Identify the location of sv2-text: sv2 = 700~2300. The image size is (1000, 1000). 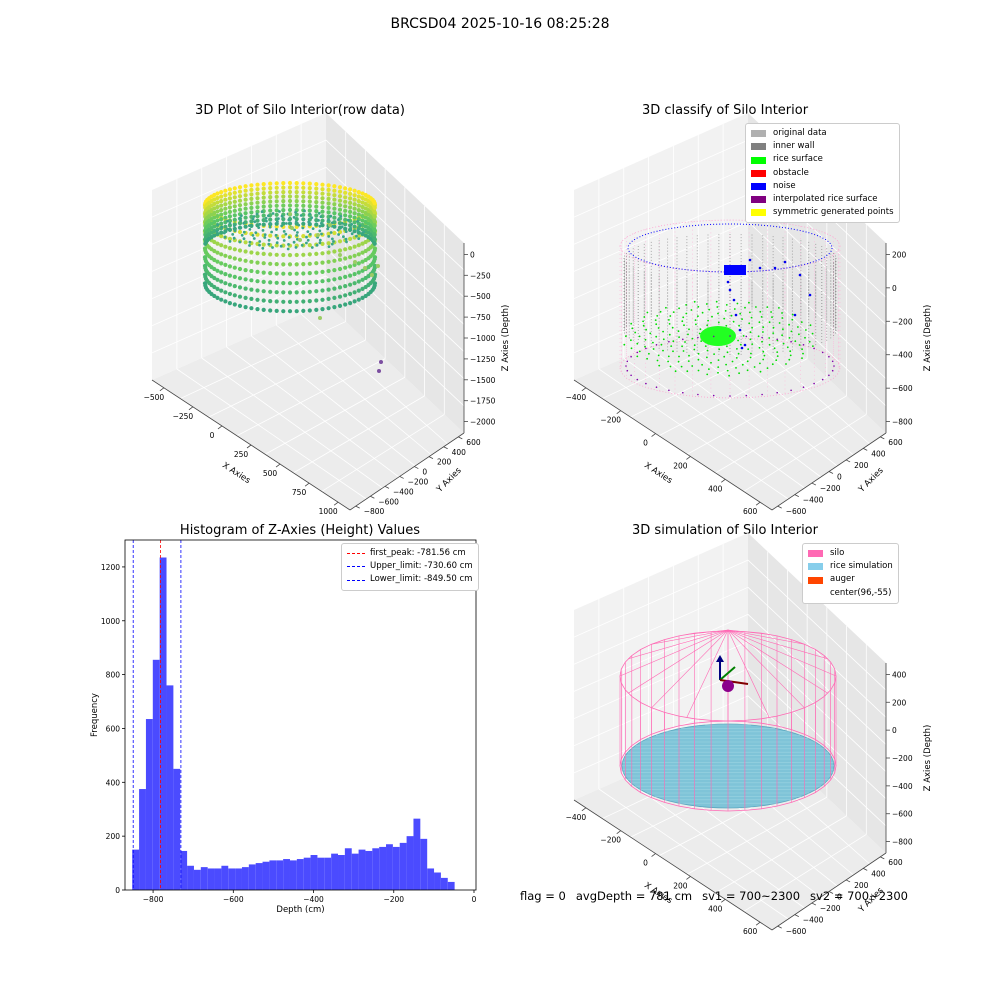
(859, 896).